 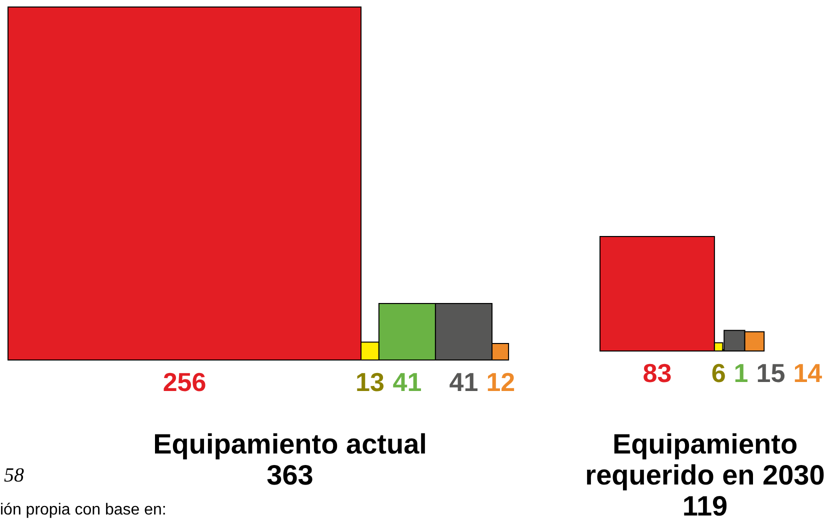 I want to click on data-label: 15, so click(x=771, y=373).